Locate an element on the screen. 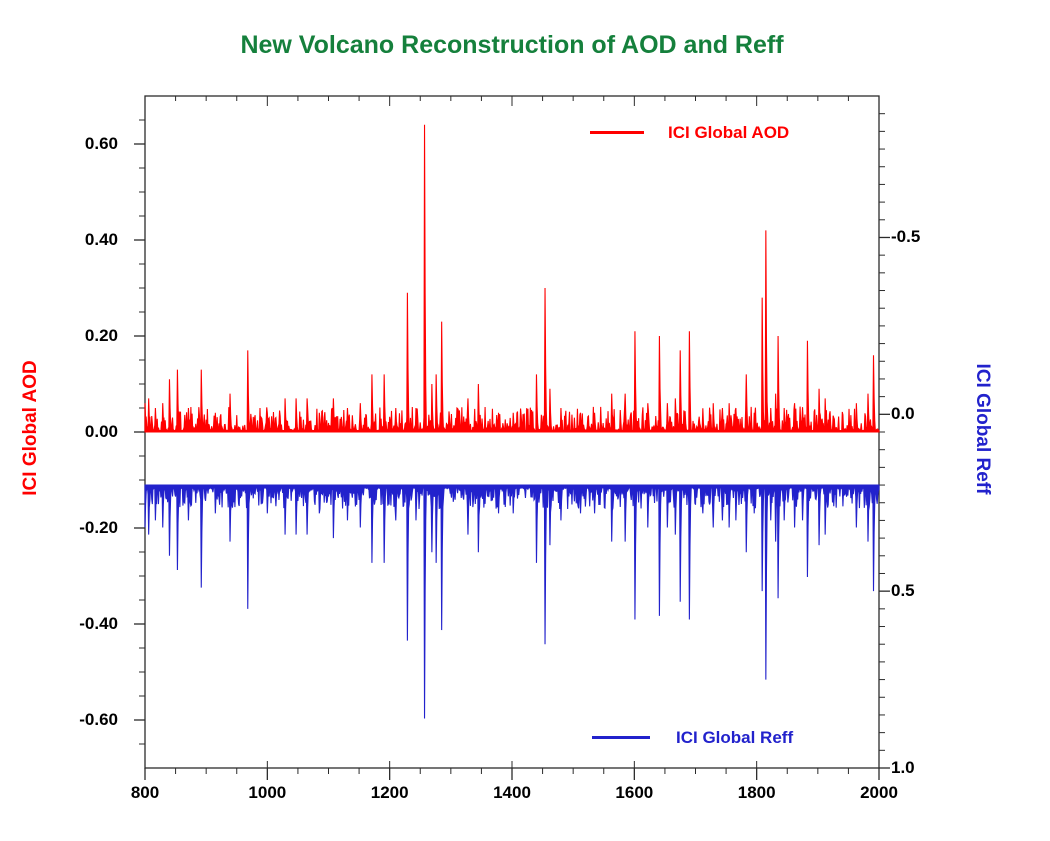 This screenshot has height=841, width=1050. left-tick-label: -0.40 is located at coordinates (98, 623).